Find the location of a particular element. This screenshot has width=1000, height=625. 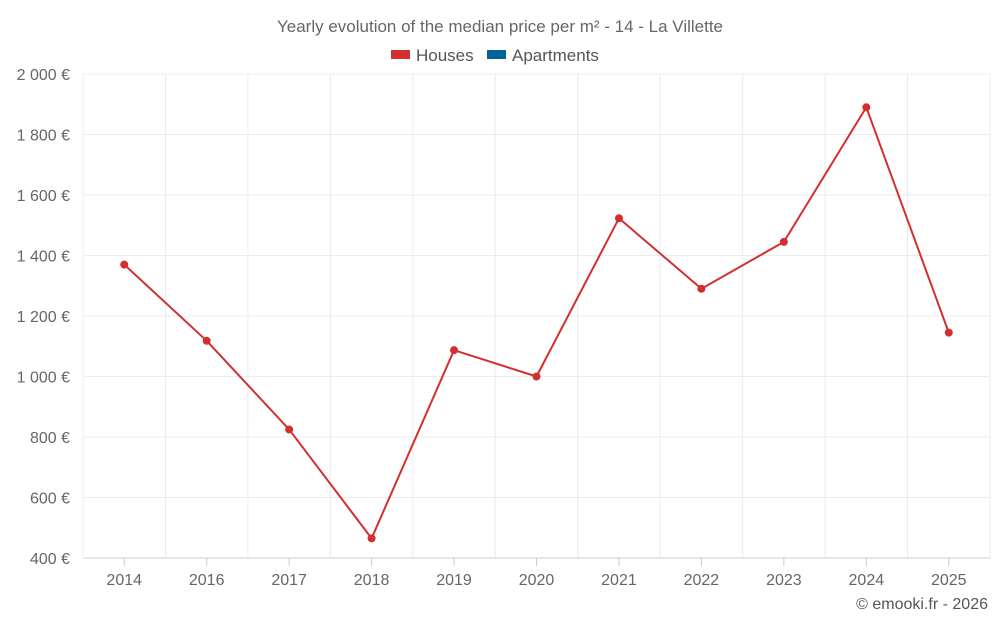

legend-item-houses: Houses is located at coordinates (432, 55).